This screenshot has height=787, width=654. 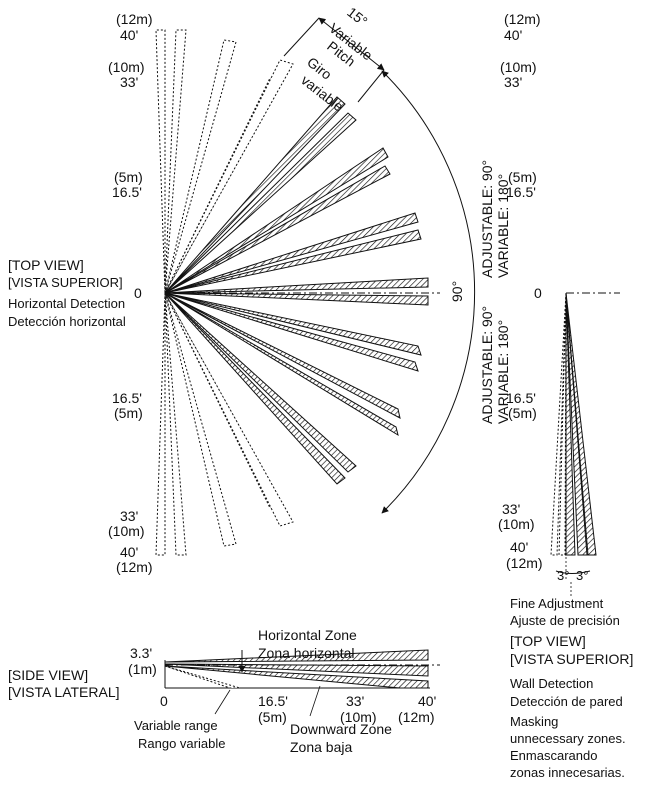 I want to click on side-view, so click(x=302, y=683).